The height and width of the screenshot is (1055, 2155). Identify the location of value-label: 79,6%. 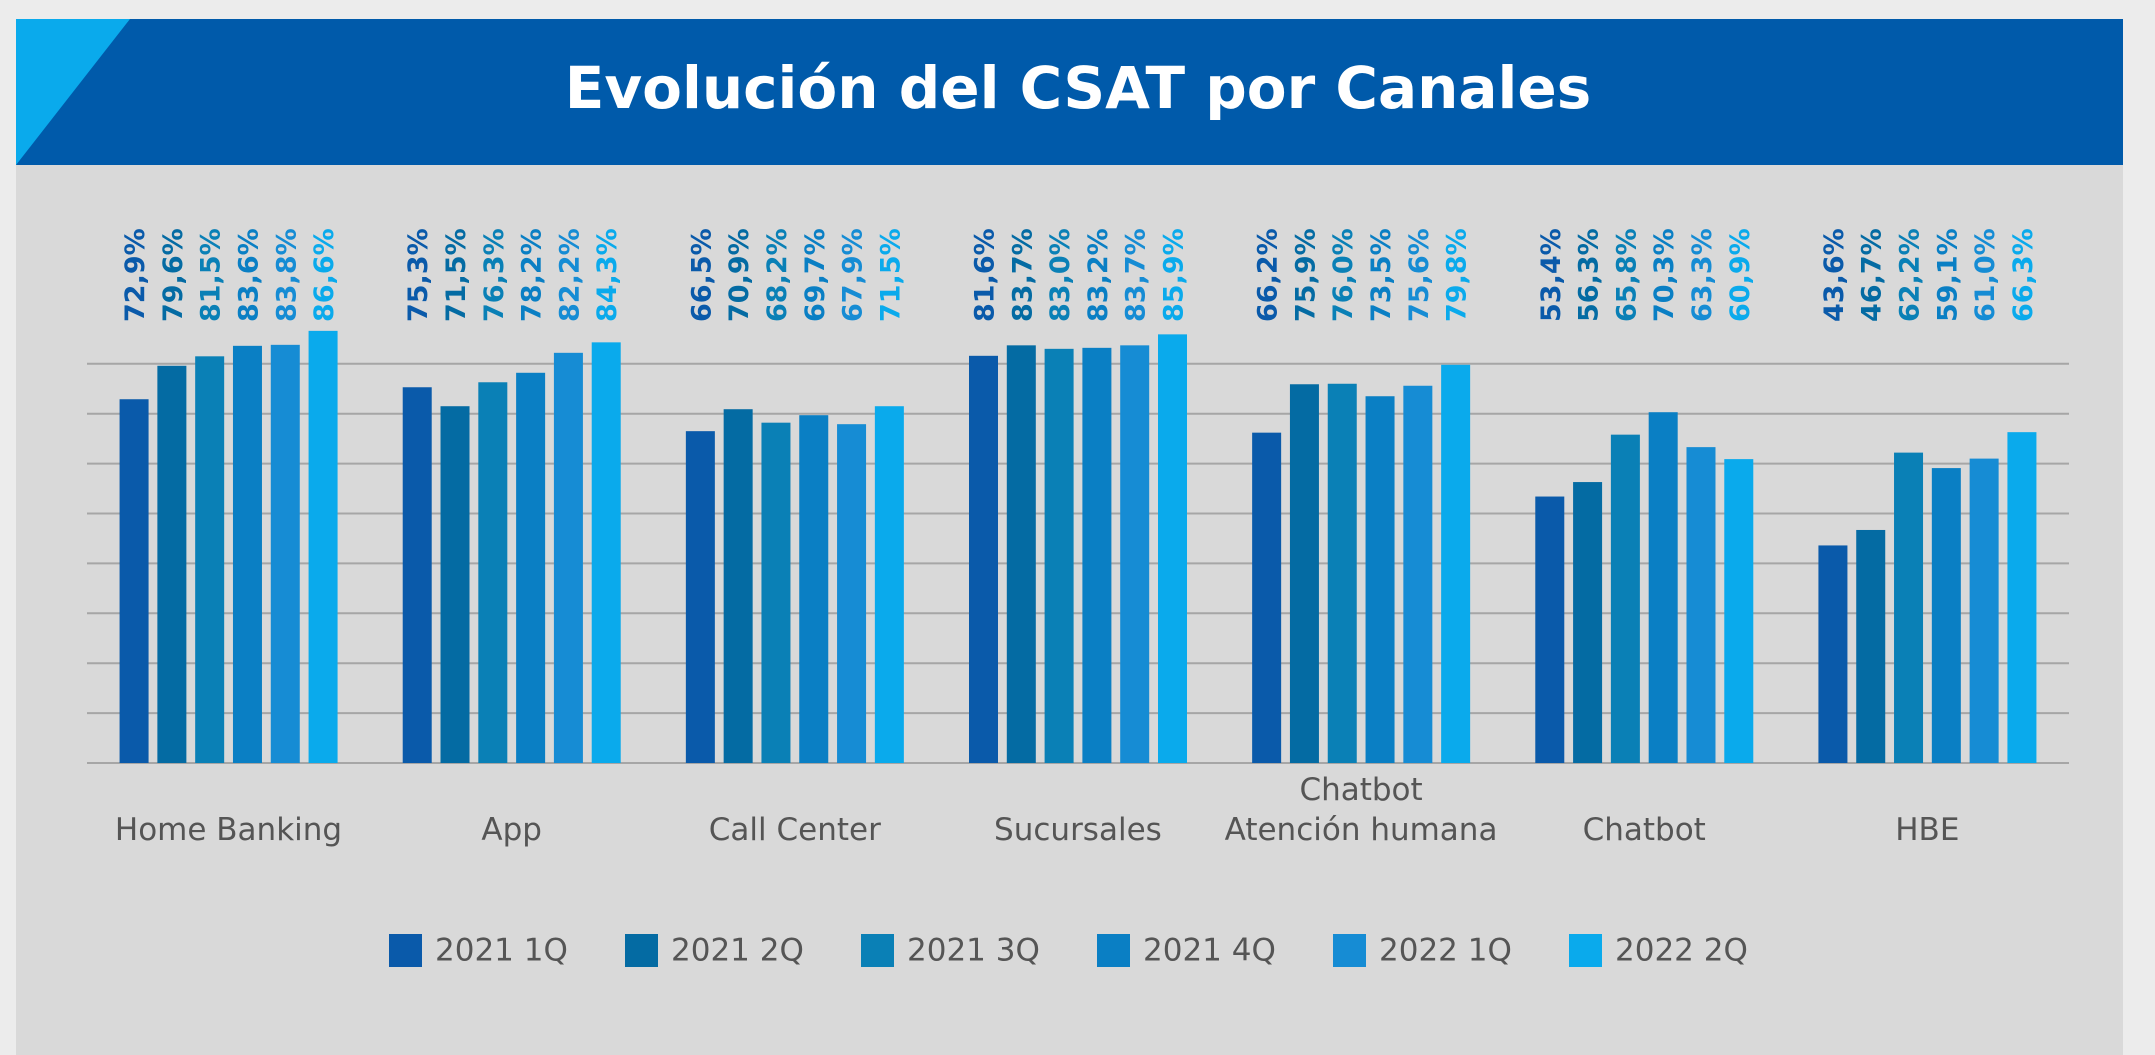
(173, 275).